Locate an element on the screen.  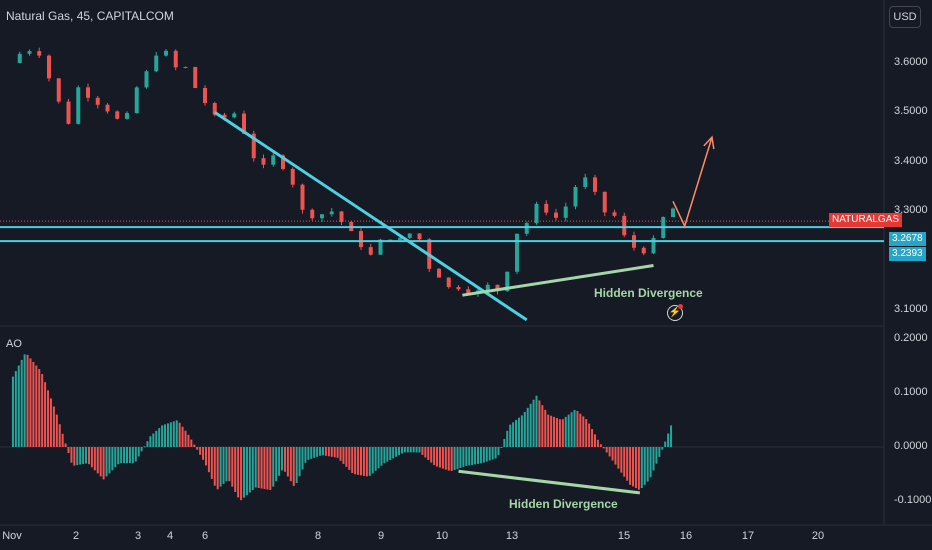
price-divergence-label: Hidden Divergence is located at coordinates (648, 293).